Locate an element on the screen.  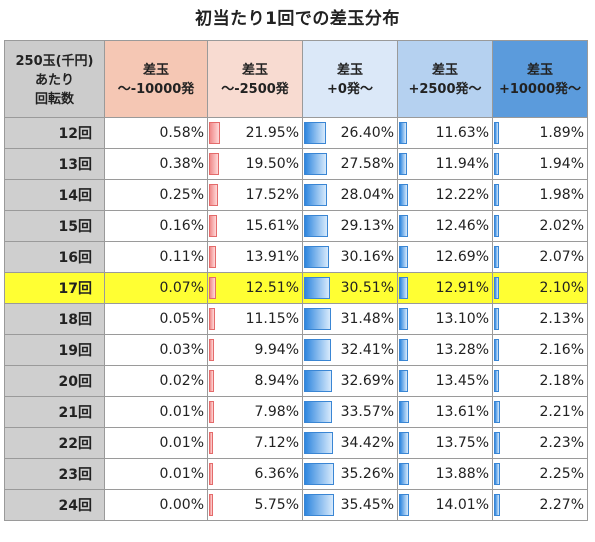
value-cell: 1.89% is located at coordinates (540, 133).